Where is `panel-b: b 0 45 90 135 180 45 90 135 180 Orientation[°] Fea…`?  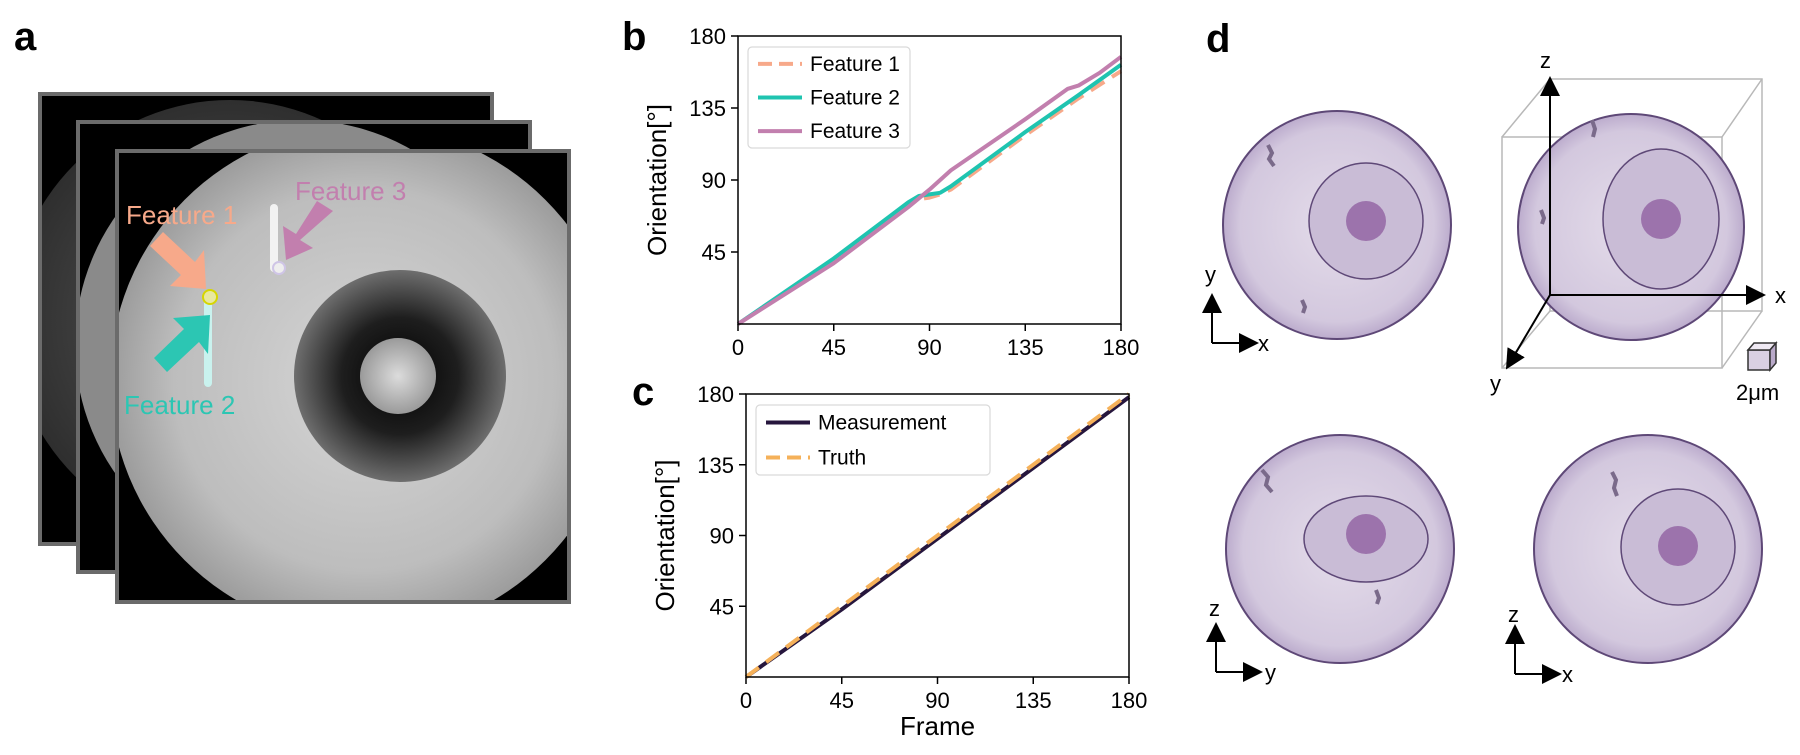
panel-b: b 0 45 90 135 180 45 90 135 180 Orientation[°] Fea… is located at coordinates (880, 187).